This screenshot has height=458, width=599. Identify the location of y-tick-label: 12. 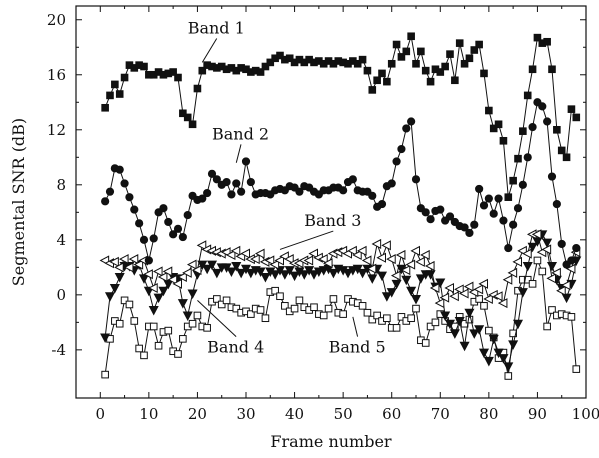
(56, 130).